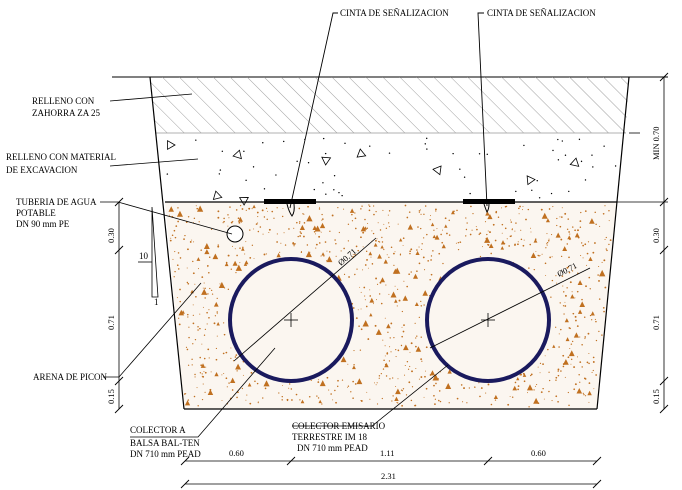  What do you see at coordinates (171, 145) in the screenshot?
I see `excavation-mark` at bounding box center [171, 145].